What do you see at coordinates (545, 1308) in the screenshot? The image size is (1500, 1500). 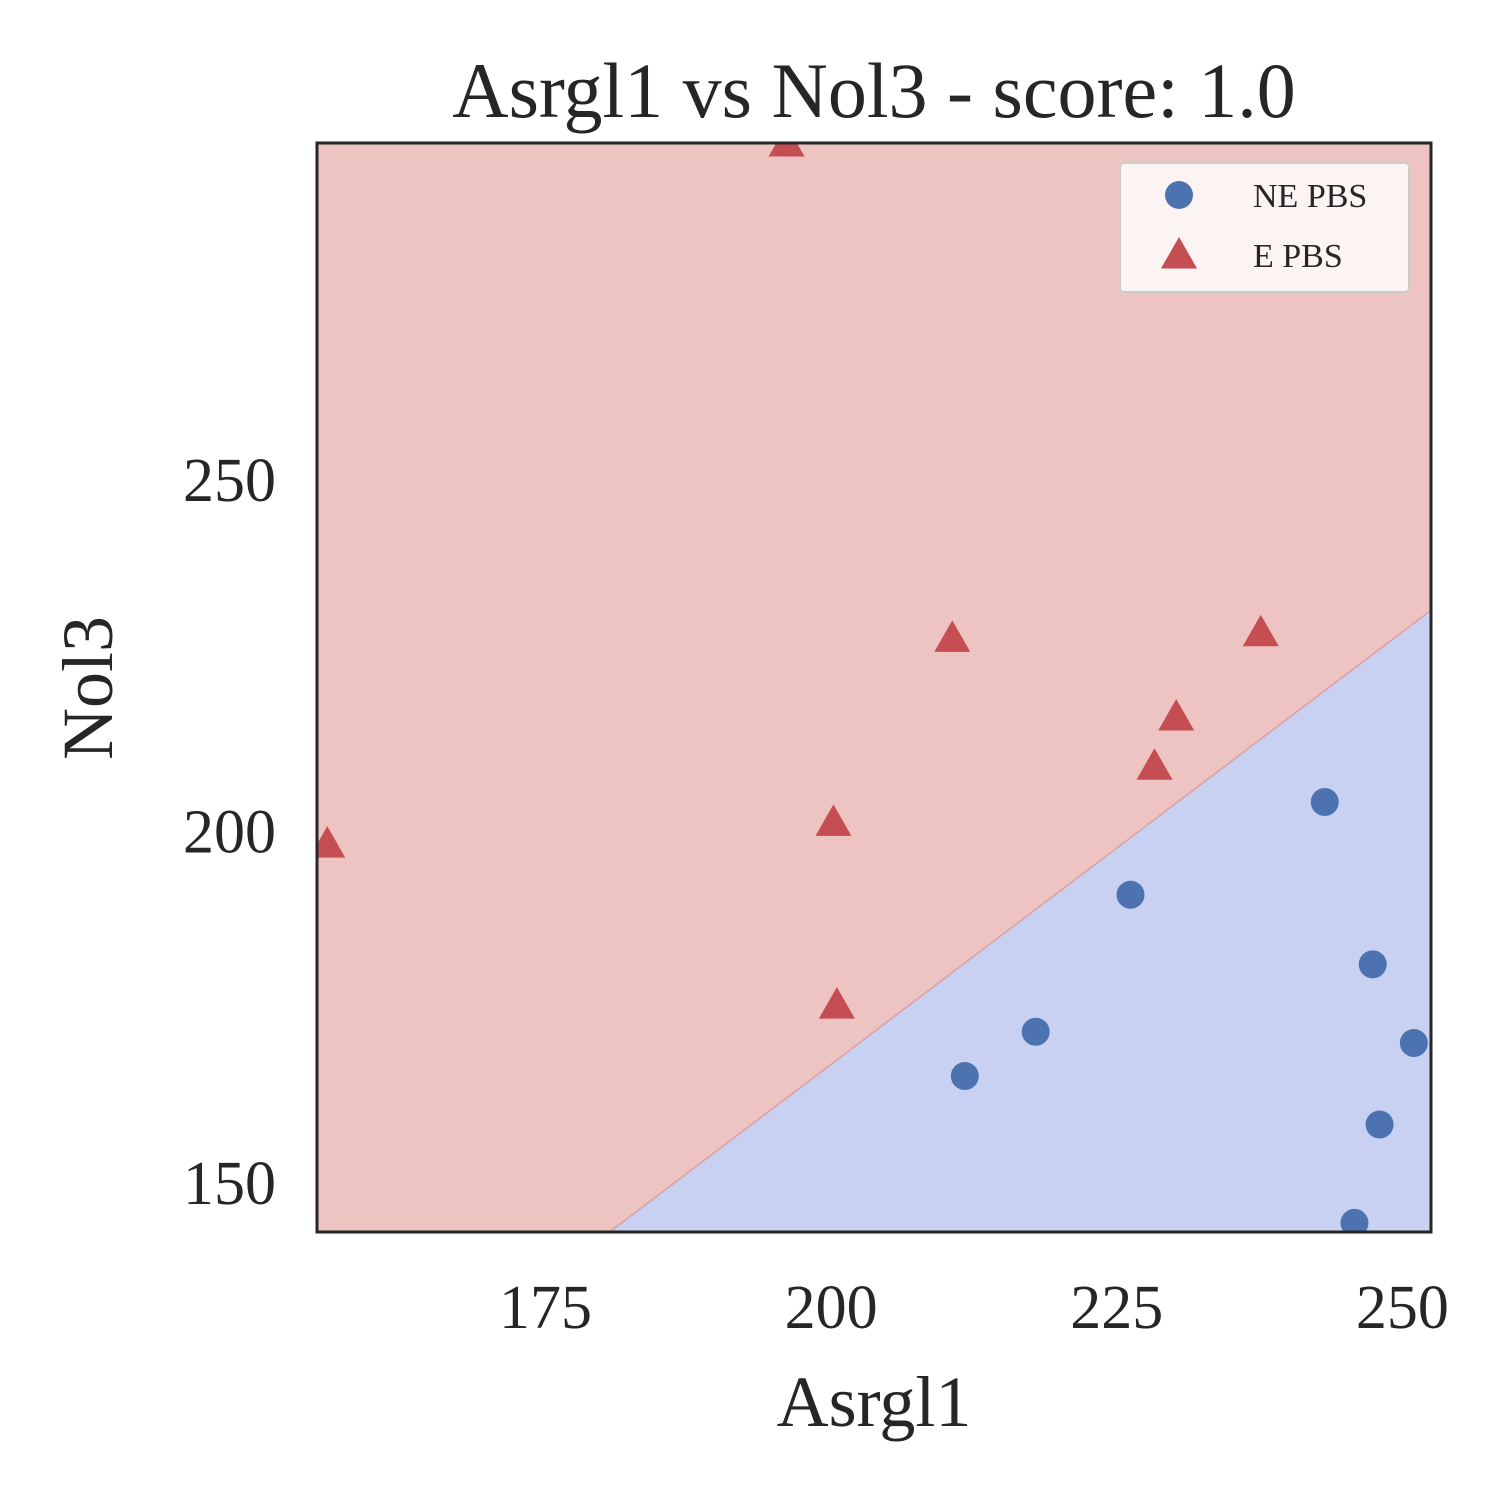 I see `x-tick-label: 175` at bounding box center [545, 1308].